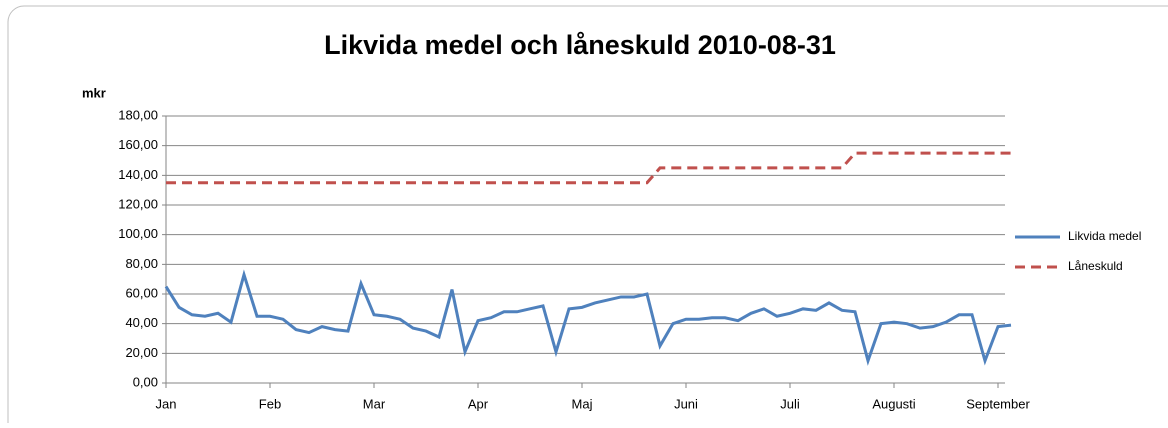  What do you see at coordinates (1095, 266) in the screenshot?
I see `legend-label: Låneskuld` at bounding box center [1095, 266].